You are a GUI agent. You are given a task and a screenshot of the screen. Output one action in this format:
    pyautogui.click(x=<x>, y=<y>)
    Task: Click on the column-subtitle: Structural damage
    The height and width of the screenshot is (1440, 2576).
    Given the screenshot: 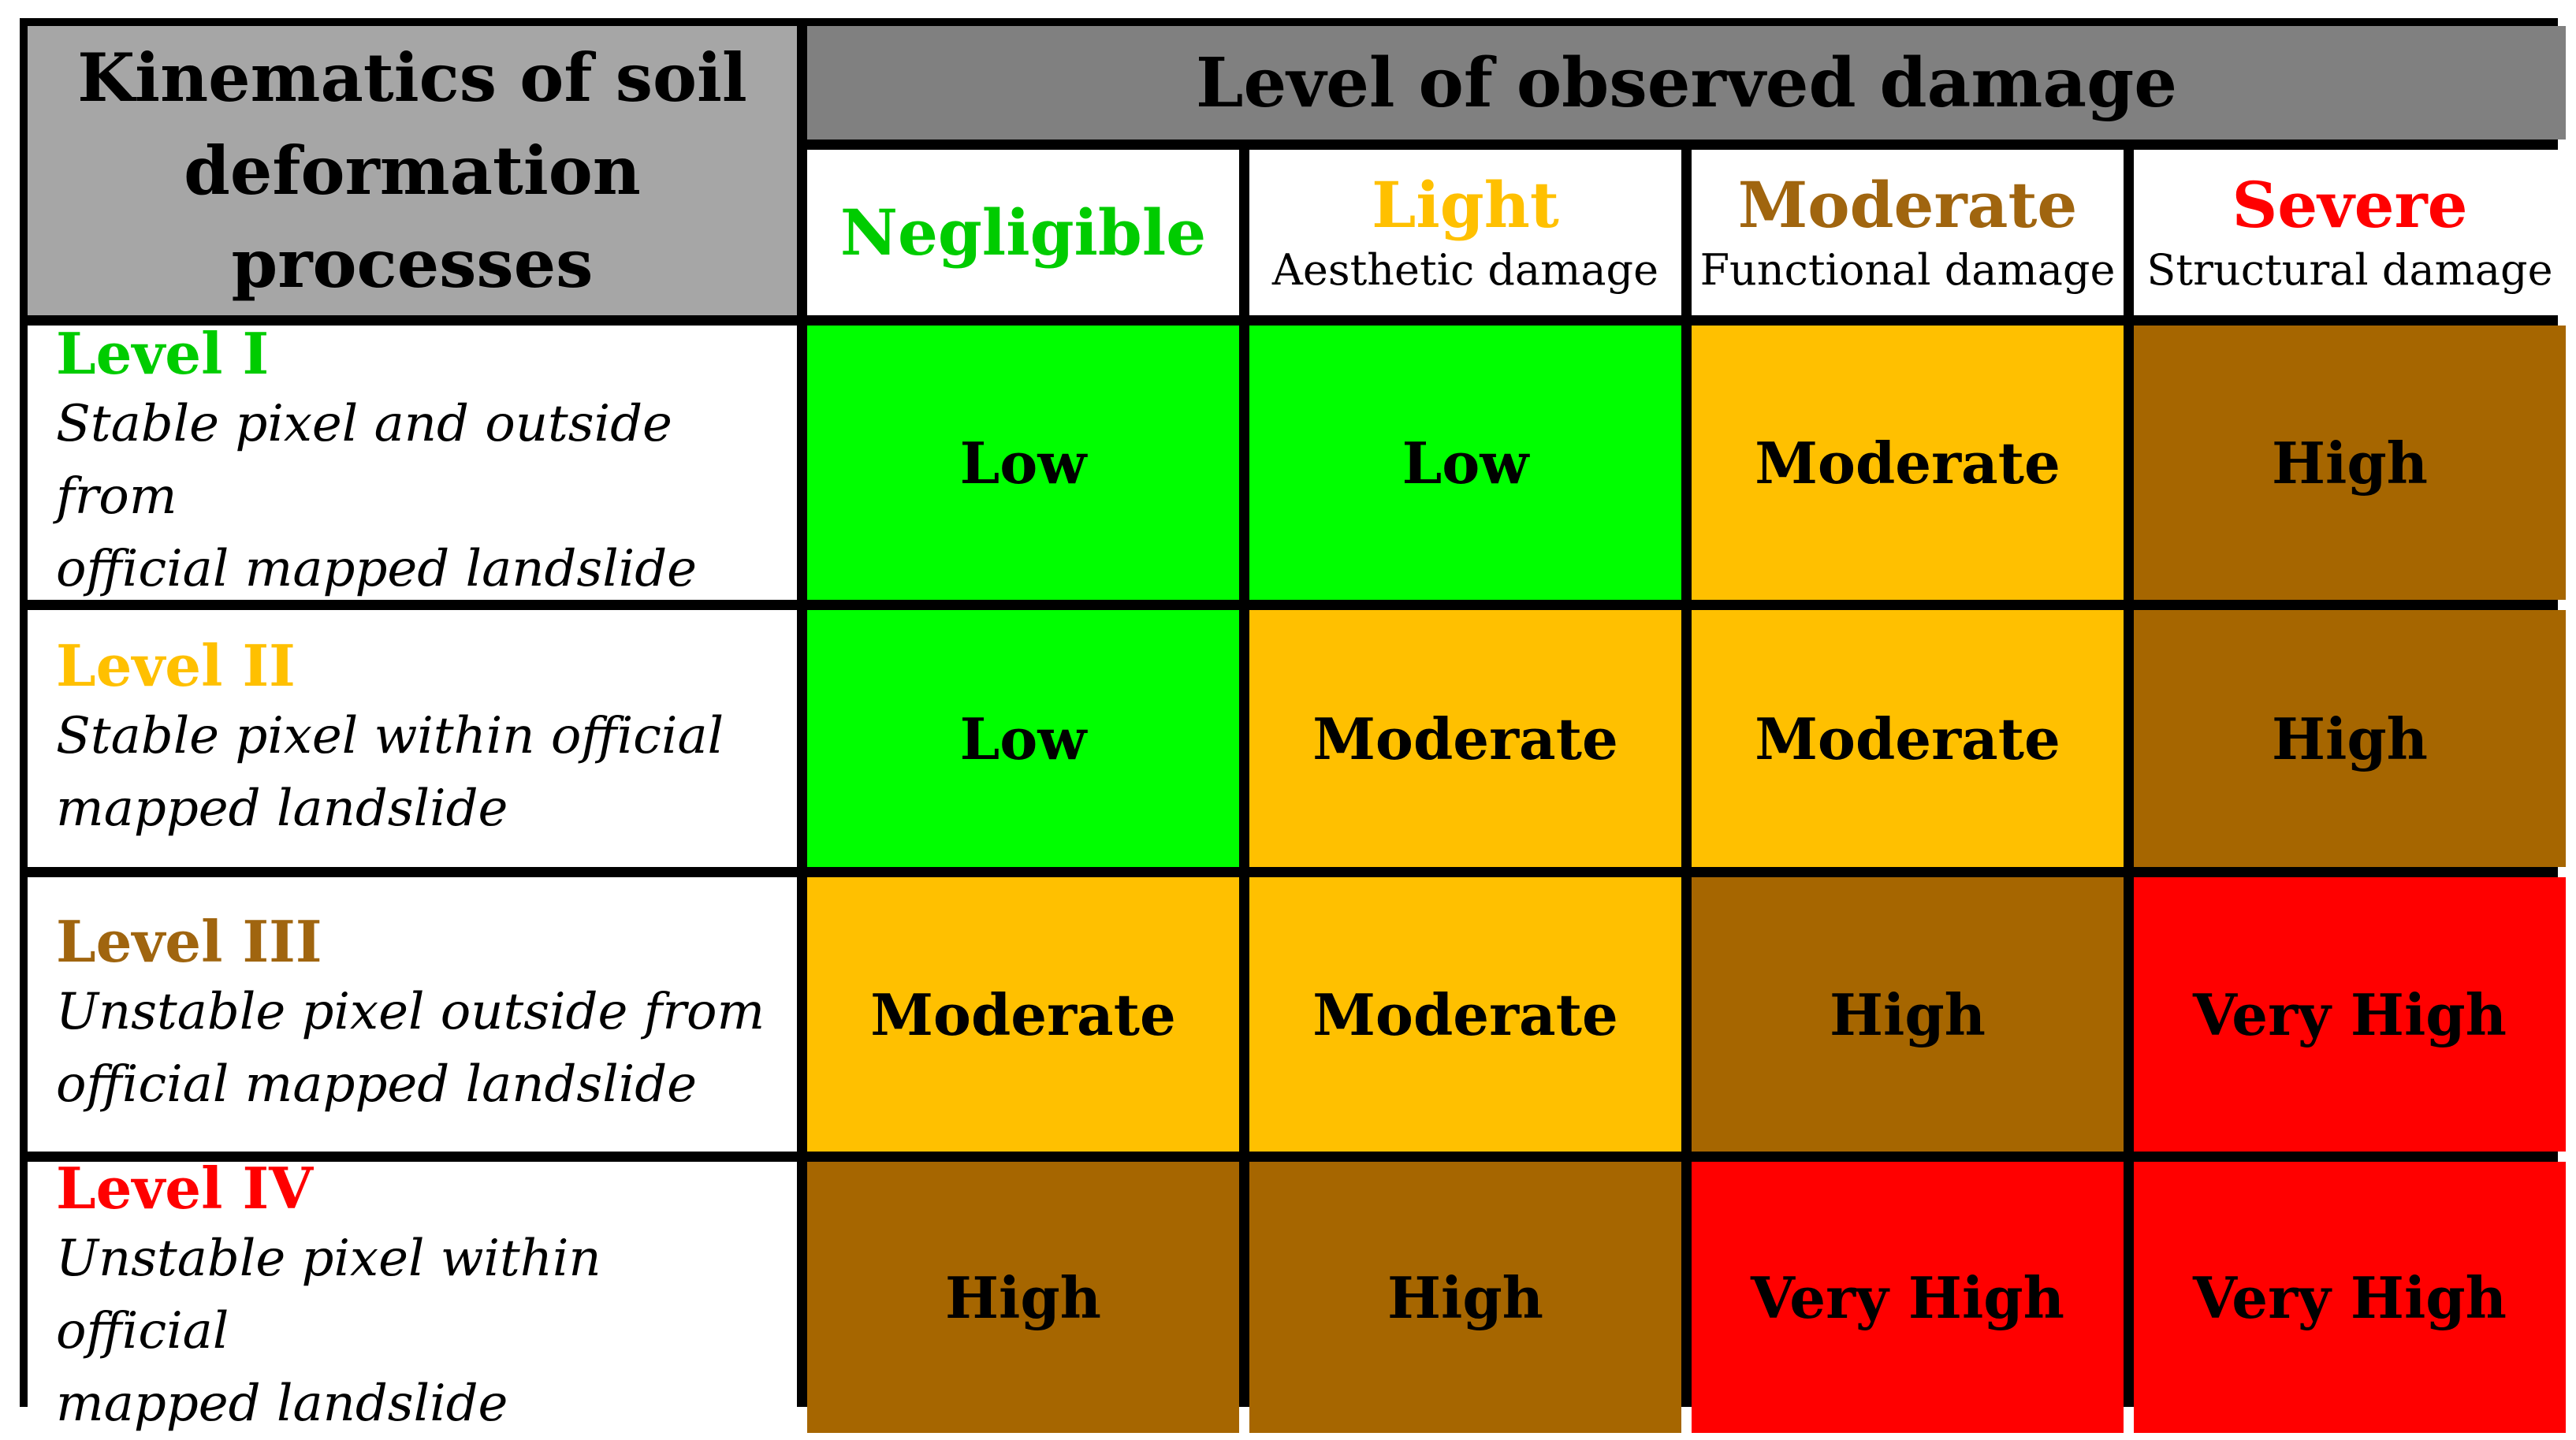 What is the action you would take?
    pyautogui.click(x=2349, y=270)
    